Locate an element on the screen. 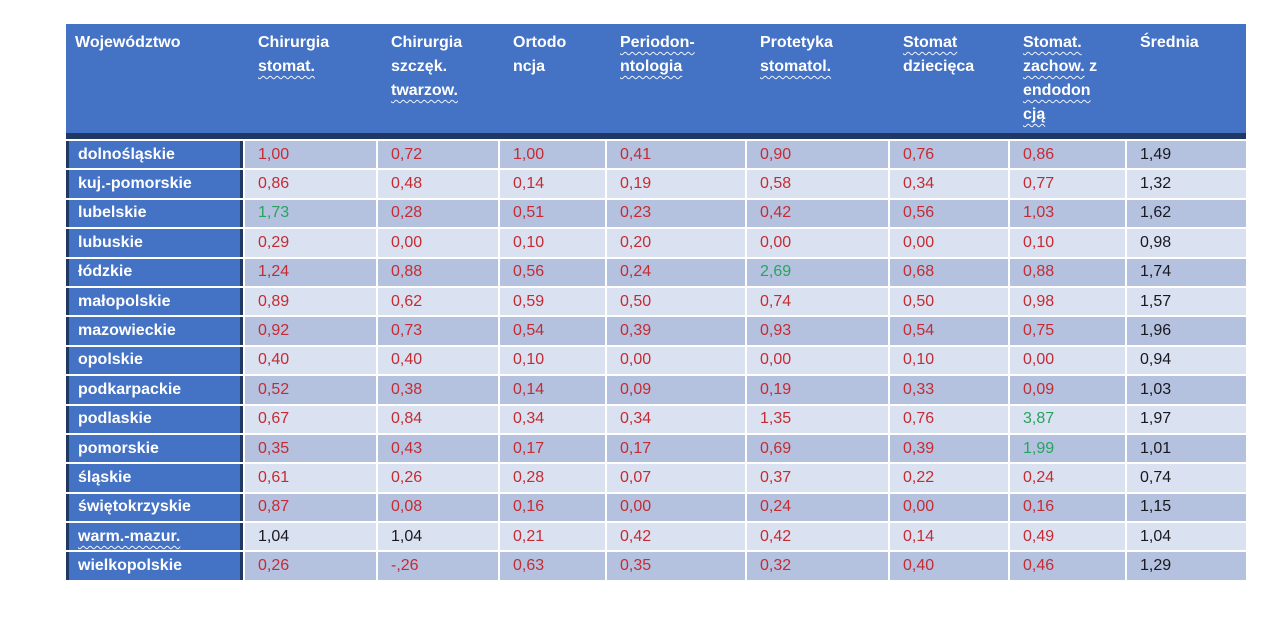  column-header-chirurgia-szczek-twarzow: Chirurgia szczęk. twarzow. is located at coordinates (438, 78).